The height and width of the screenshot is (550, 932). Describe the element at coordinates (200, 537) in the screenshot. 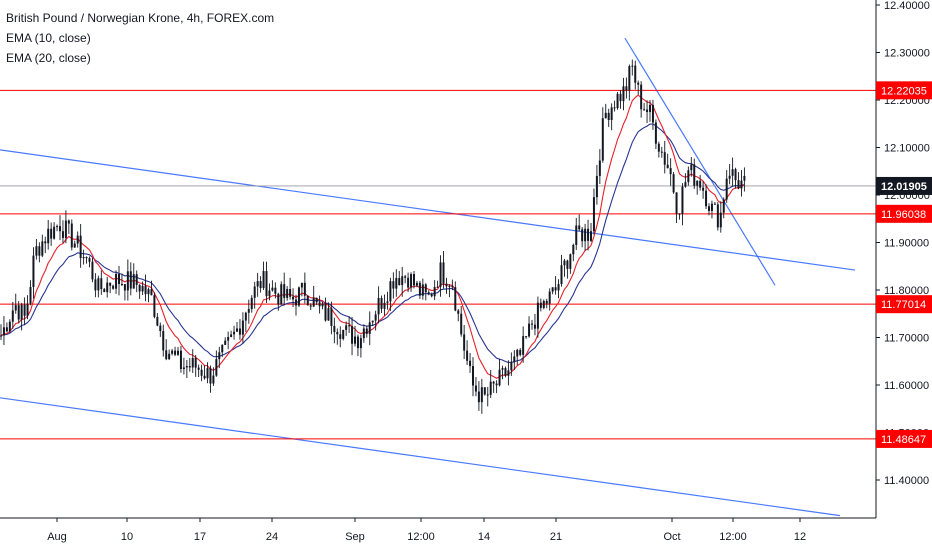

I see `time-tick-label: 17` at that location.